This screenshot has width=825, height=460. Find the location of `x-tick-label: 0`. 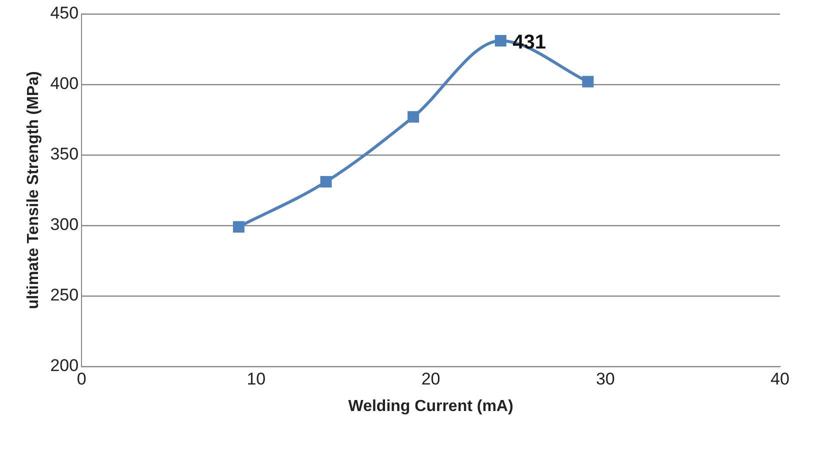

x-tick-label: 0 is located at coordinates (81, 378).